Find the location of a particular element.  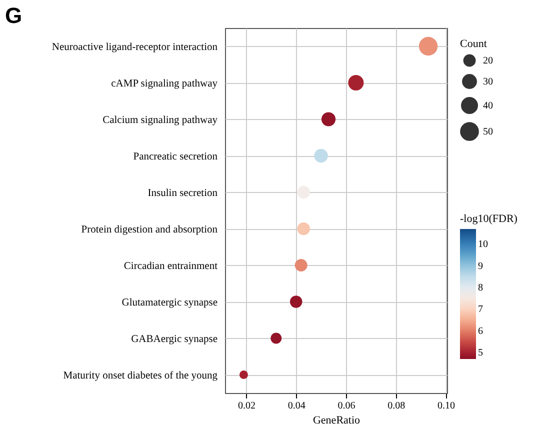

y-tick-label: Protein digestion and absorption is located at coordinates (149, 230).